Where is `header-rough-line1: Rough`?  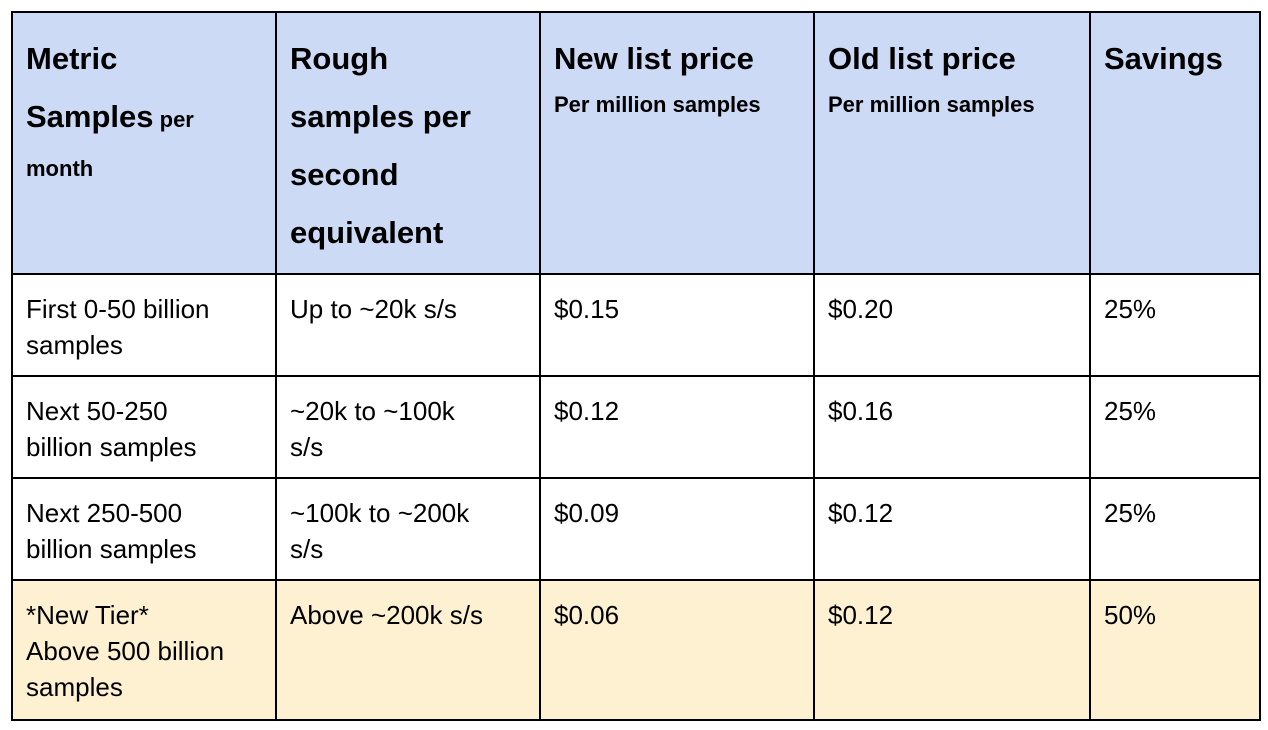
header-rough-line1: Rough is located at coordinates (339, 58).